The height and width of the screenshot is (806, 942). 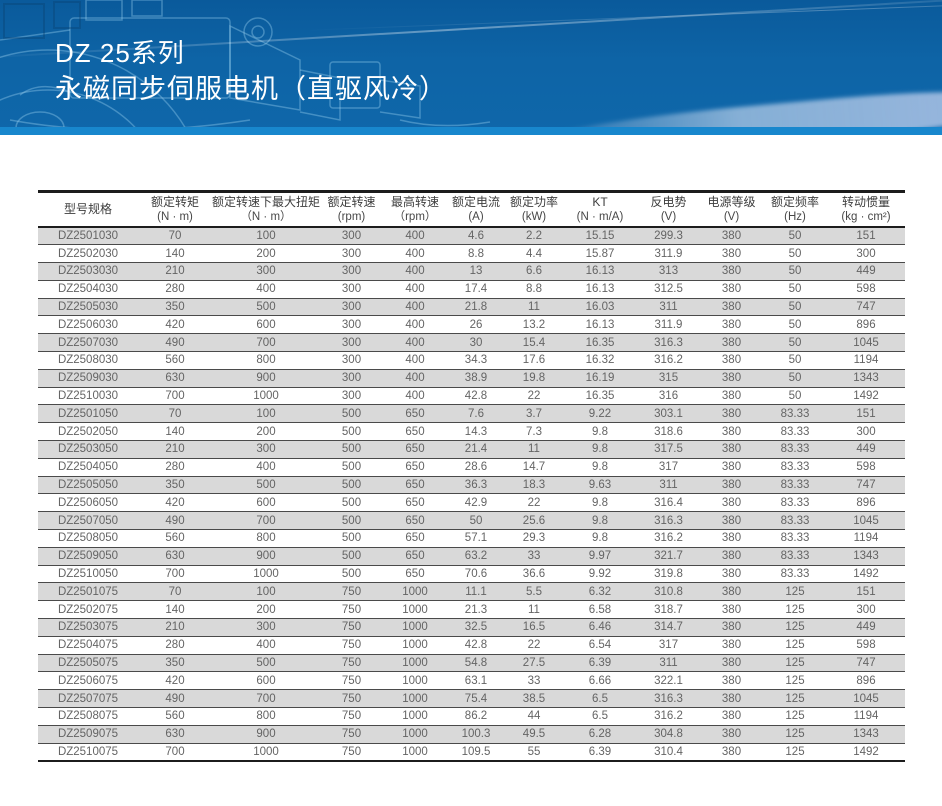 What do you see at coordinates (534, 485) in the screenshot?
I see `value-cell: 18.3` at bounding box center [534, 485].